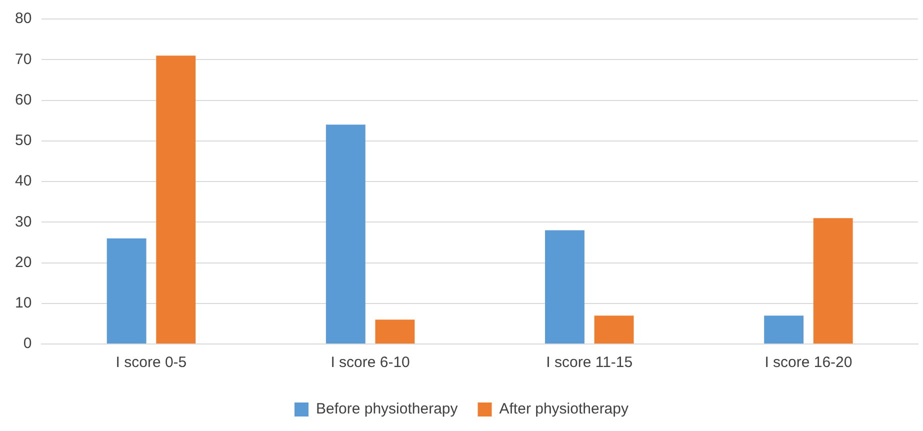  I want to click on y-tick-label: 50, so click(23, 141).